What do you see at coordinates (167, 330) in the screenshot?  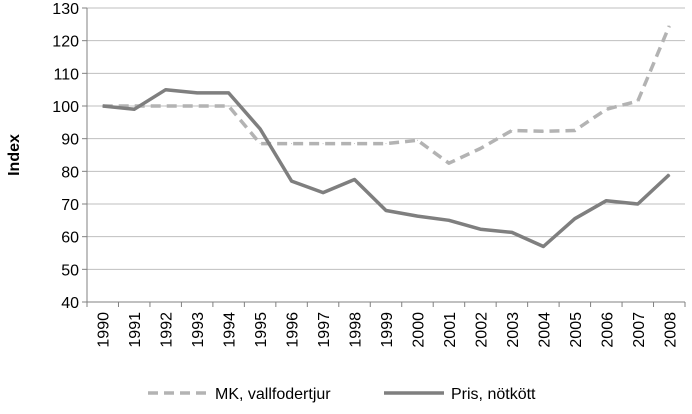 I see `x-tick-label: 1992` at bounding box center [167, 330].